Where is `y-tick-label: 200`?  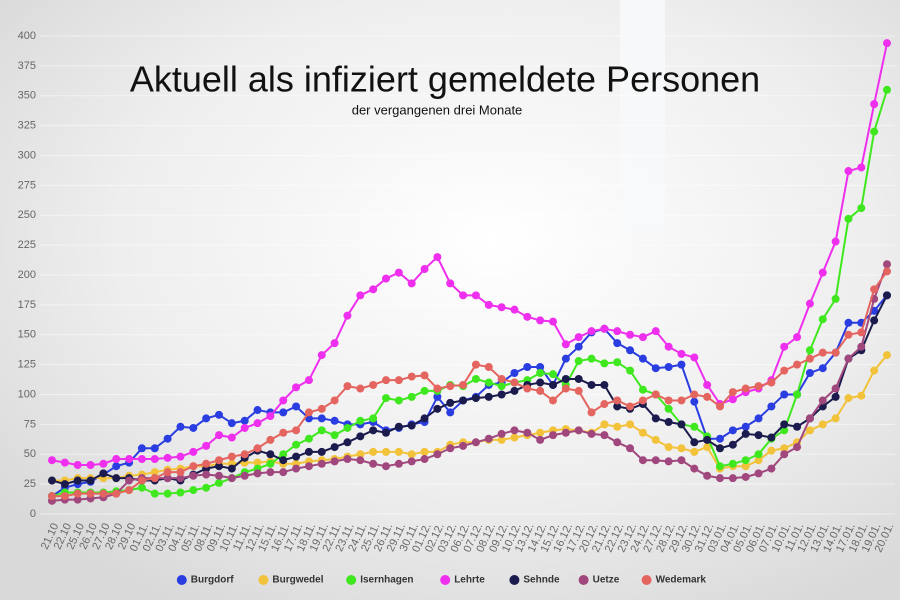
y-tick-label: 200 is located at coordinates (27, 275).